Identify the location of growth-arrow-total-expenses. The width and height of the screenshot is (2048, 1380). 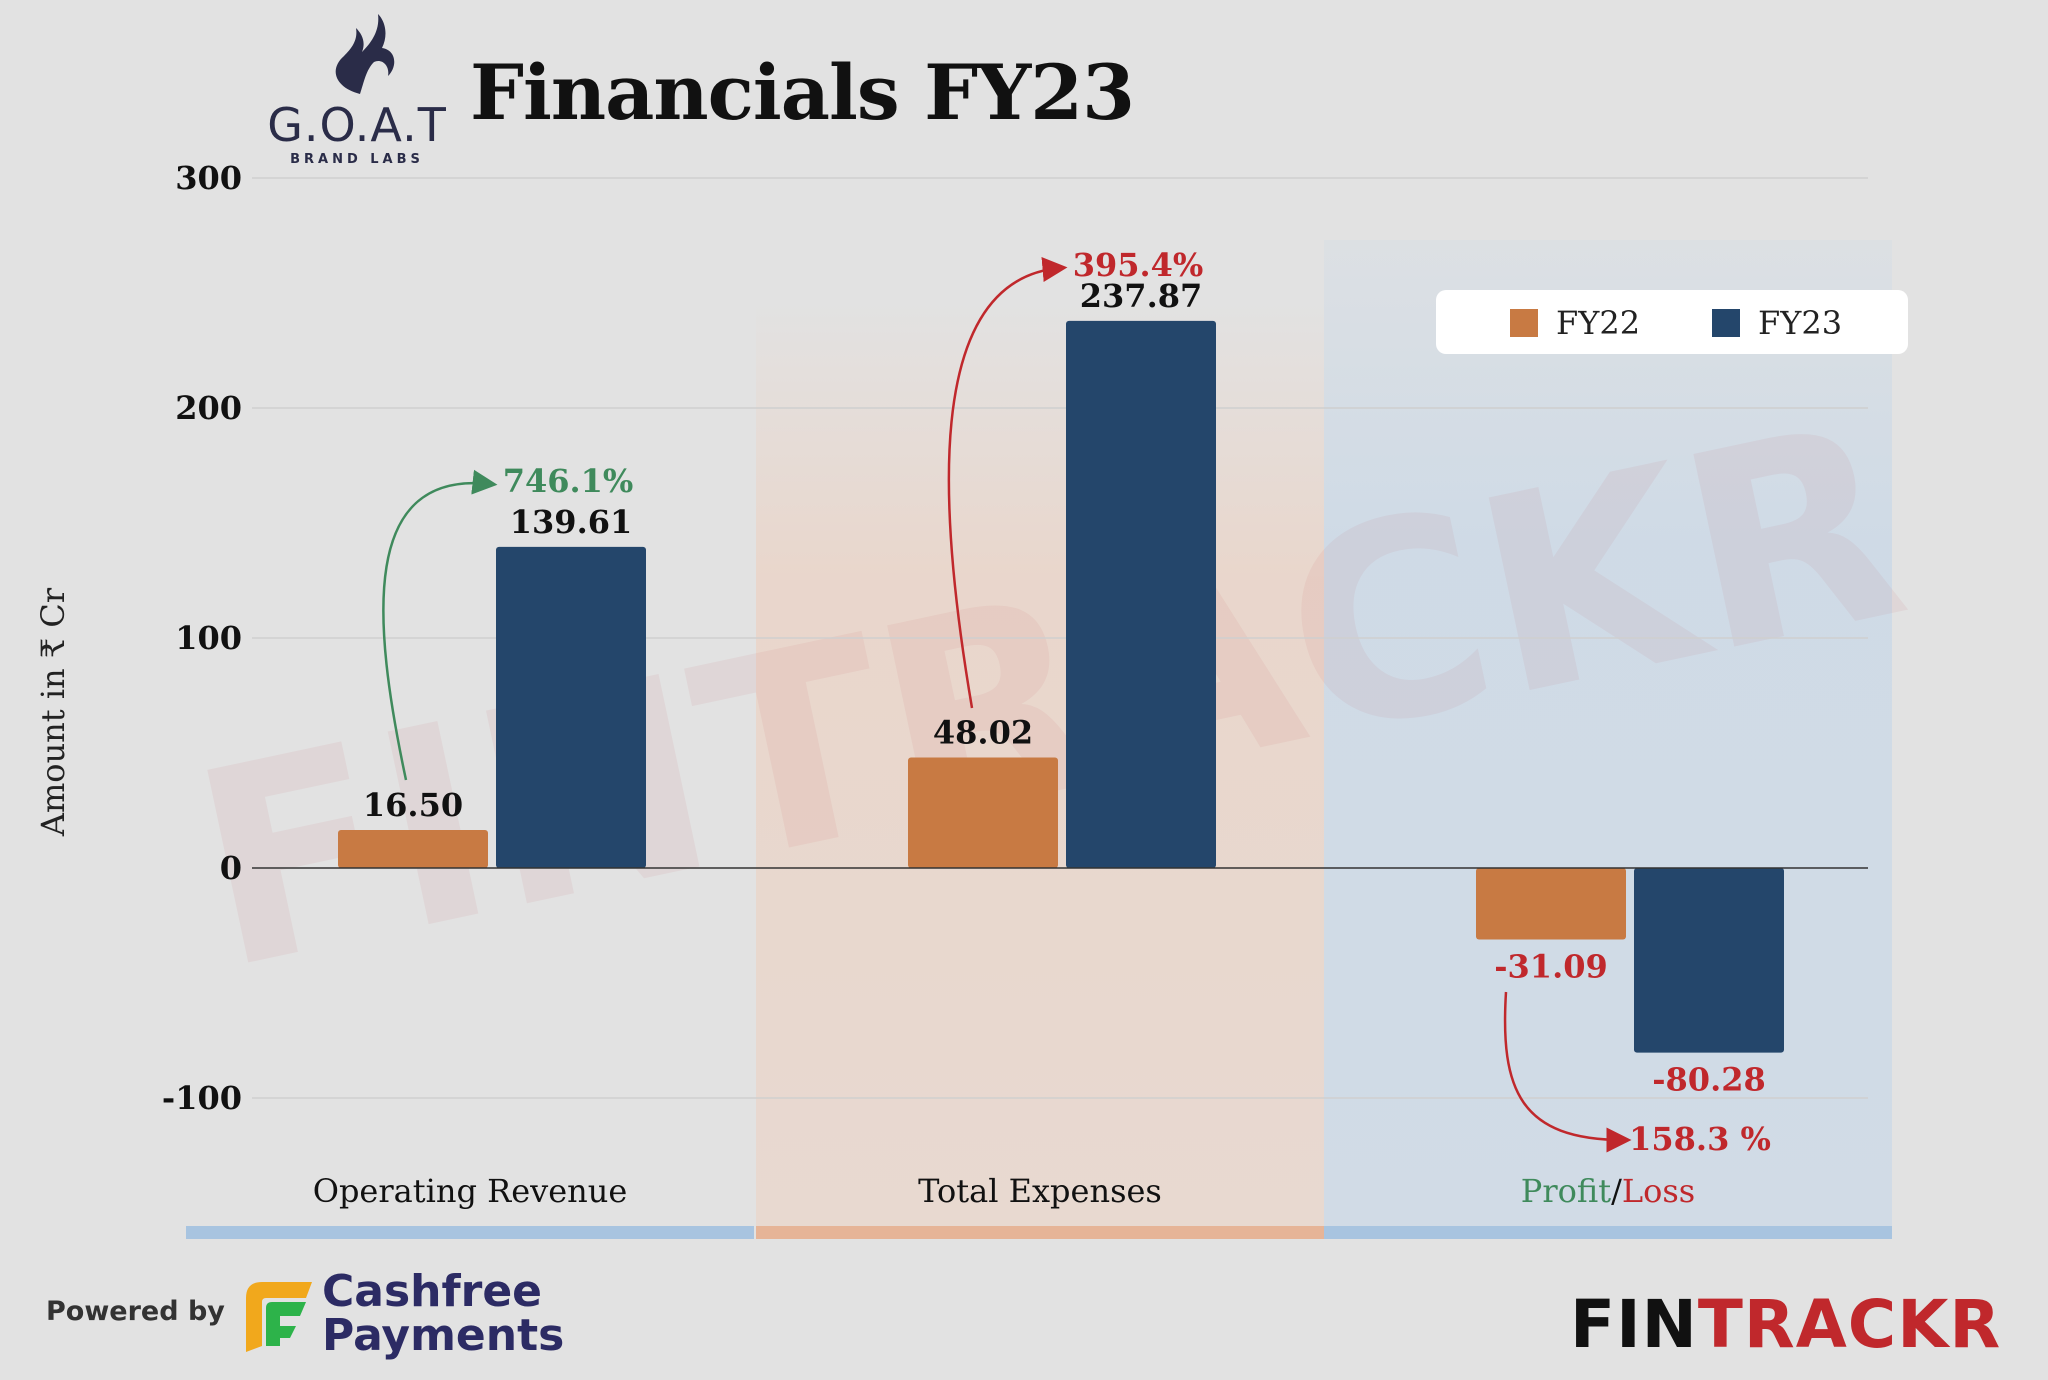
(1007, 483).